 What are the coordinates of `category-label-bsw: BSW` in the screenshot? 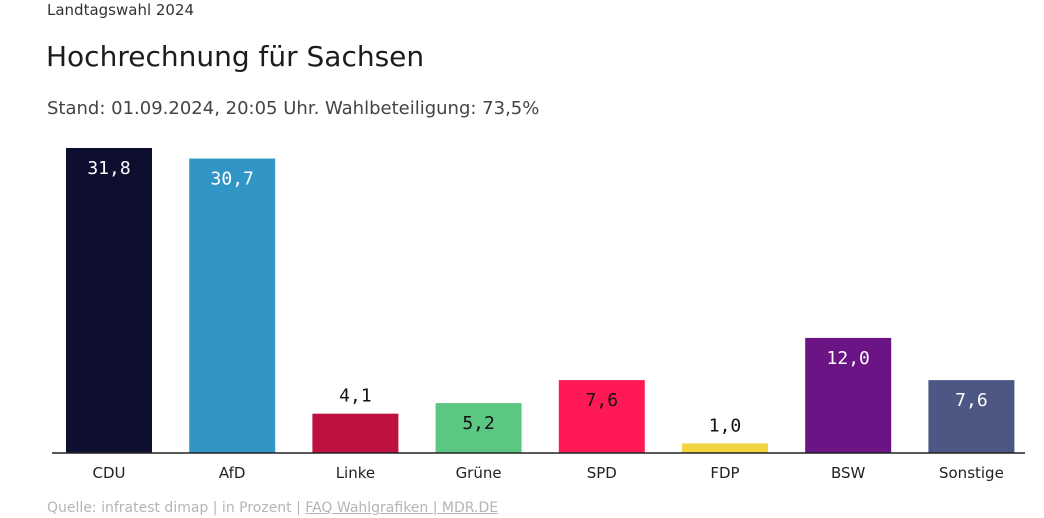 It's located at (848, 473).